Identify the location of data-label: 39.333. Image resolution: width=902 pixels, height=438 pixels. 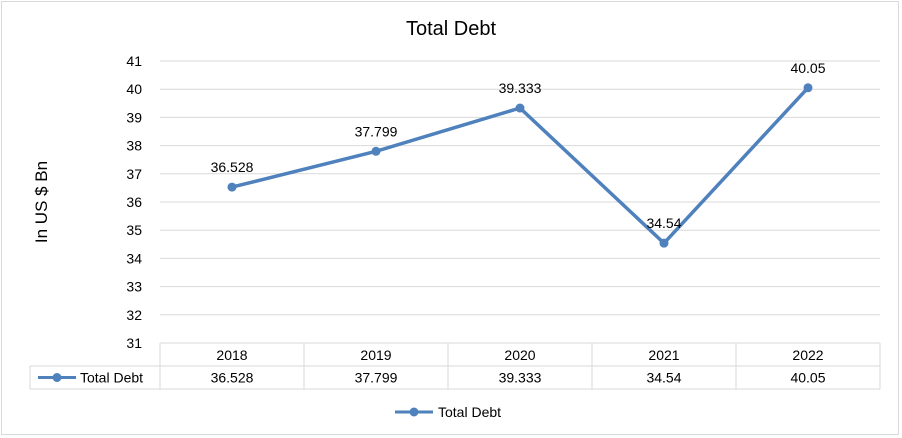
(520, 88).